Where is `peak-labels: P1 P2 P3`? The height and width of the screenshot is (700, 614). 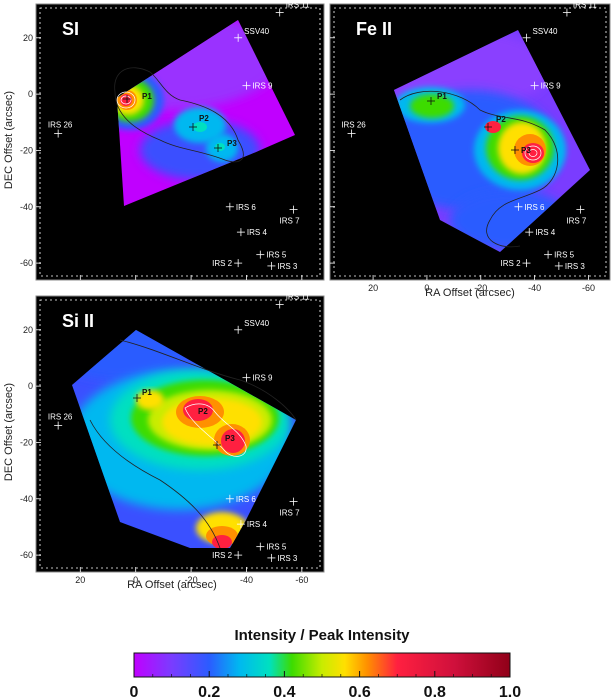
peak-labels: P1 P2 P3 is located at coordinates (188, 415).